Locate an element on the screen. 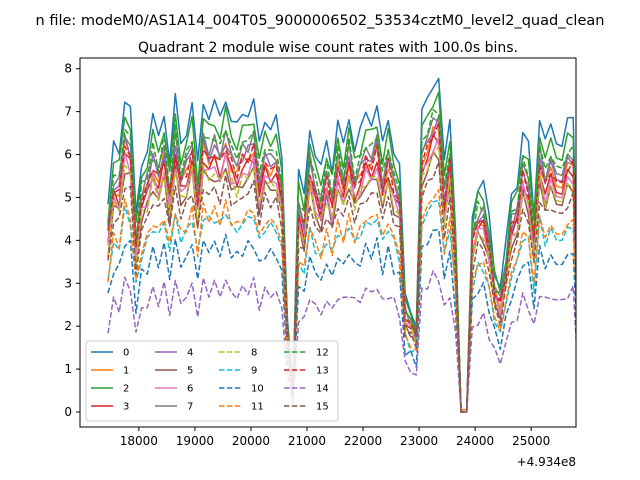 The width and height of the screenshot is (640, 480). legend-label-2: 2 is located at coordinates (126, 389).